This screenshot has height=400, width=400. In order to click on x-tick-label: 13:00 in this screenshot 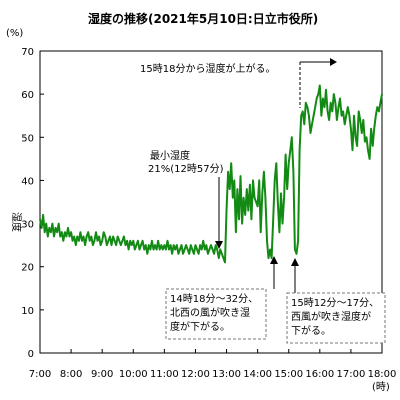, I will do `click(226, 374)`.